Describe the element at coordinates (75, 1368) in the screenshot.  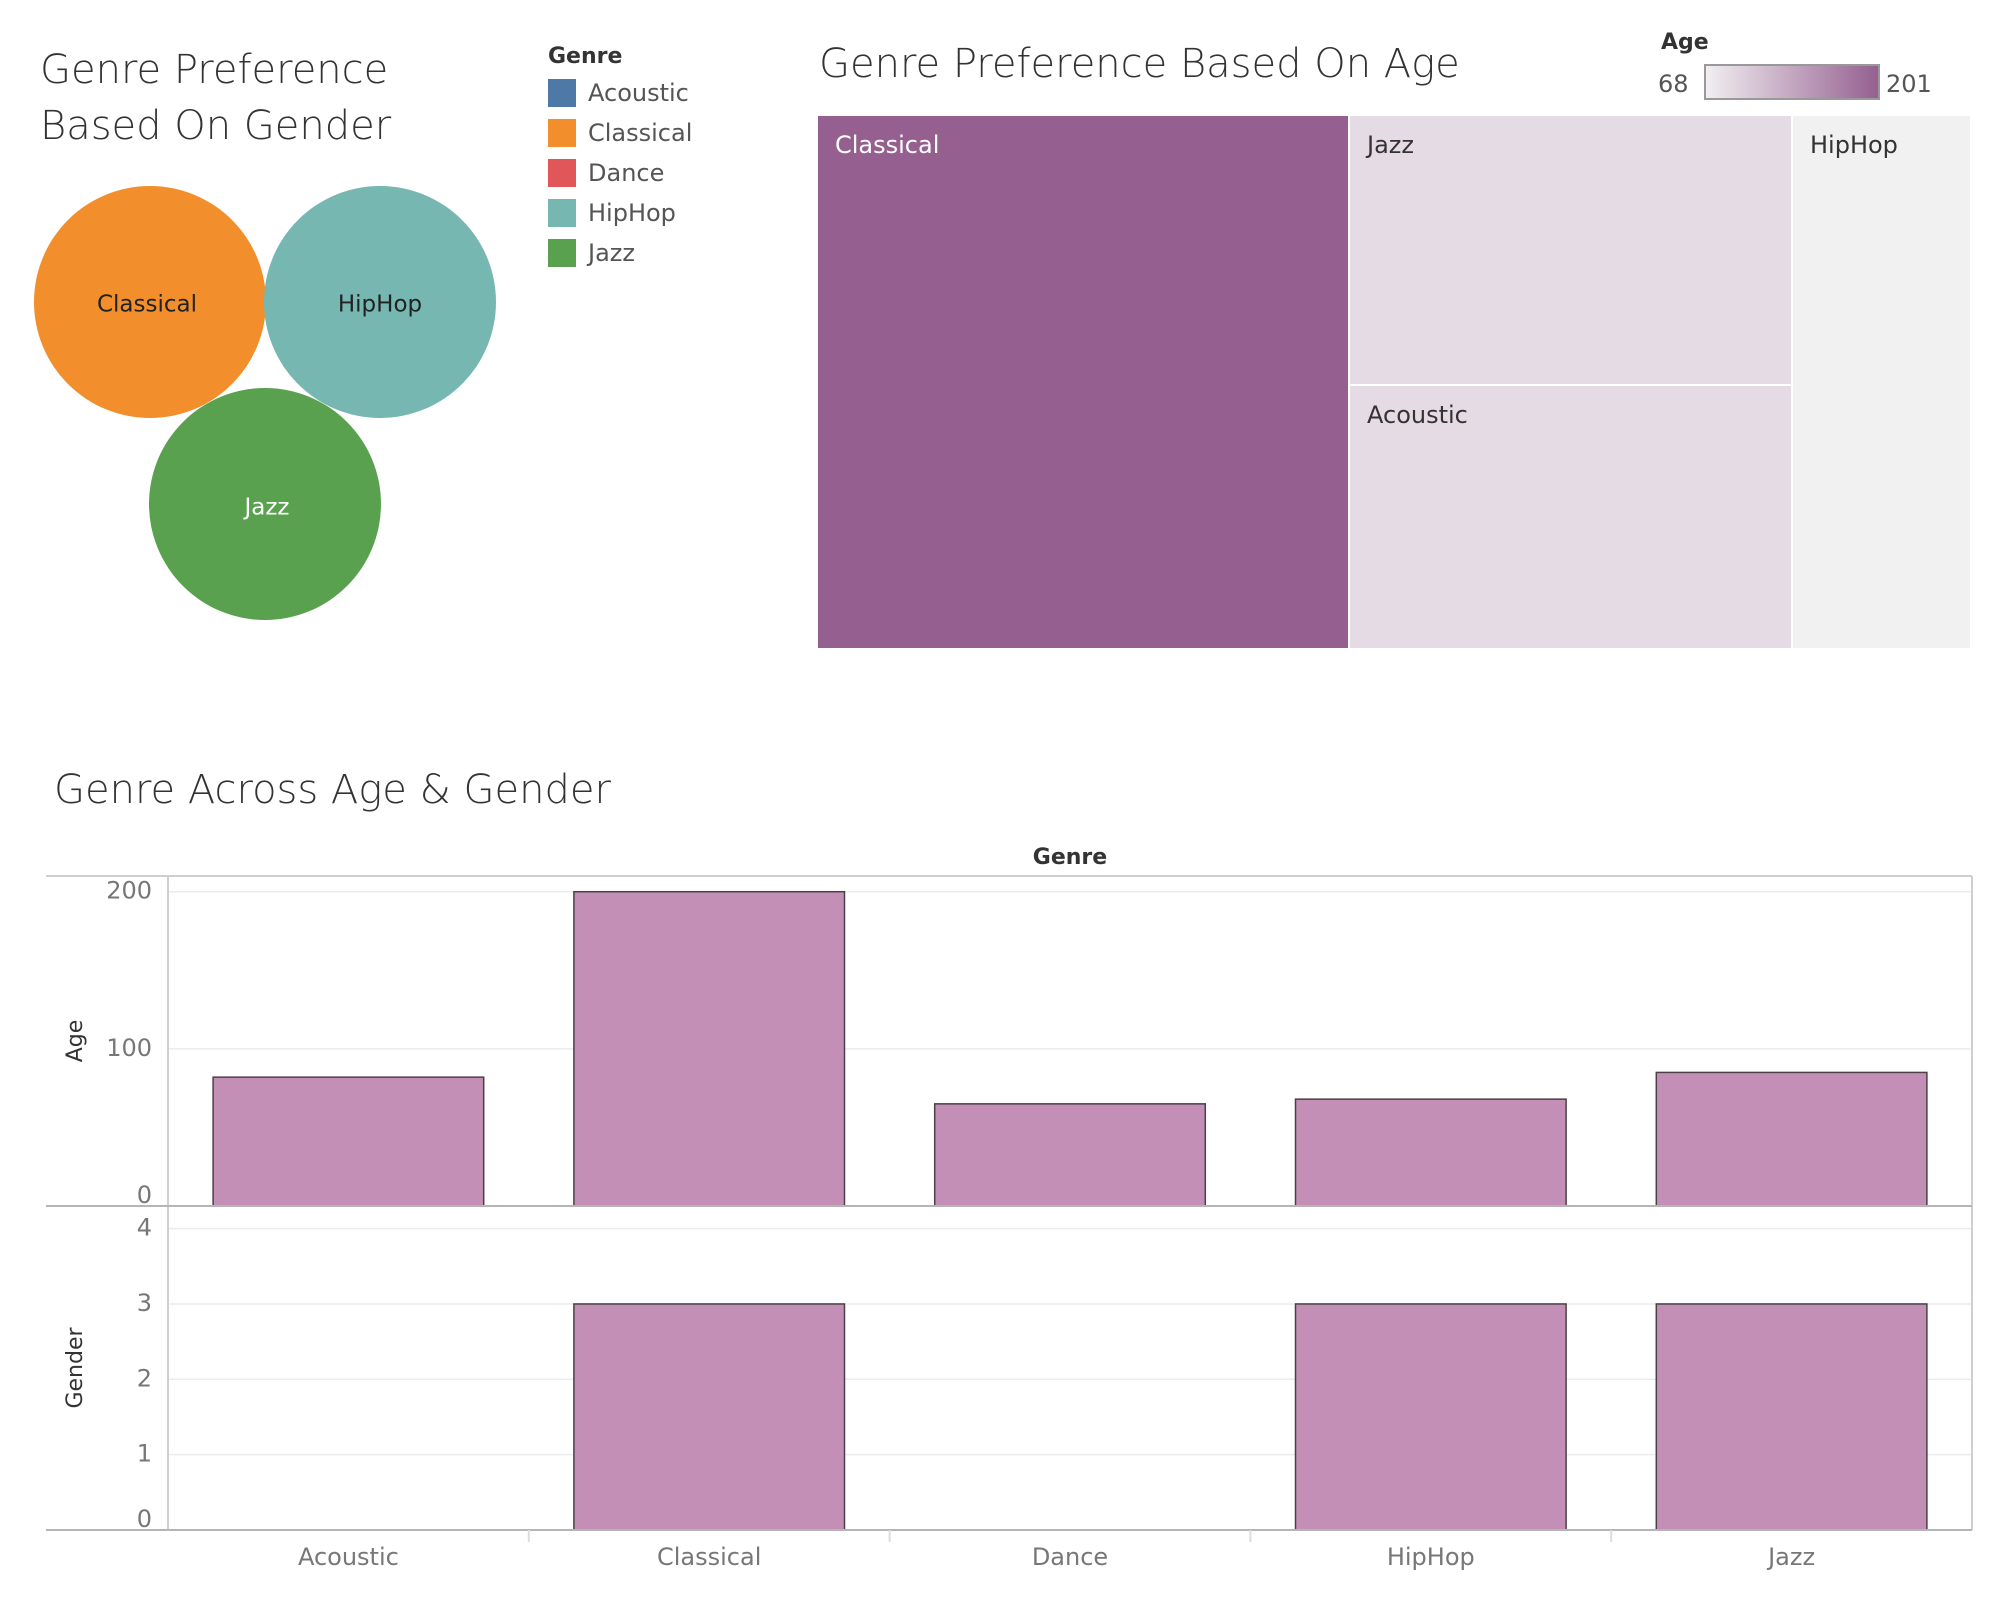
I see `y-axis-label-gender: Gender` at that location.